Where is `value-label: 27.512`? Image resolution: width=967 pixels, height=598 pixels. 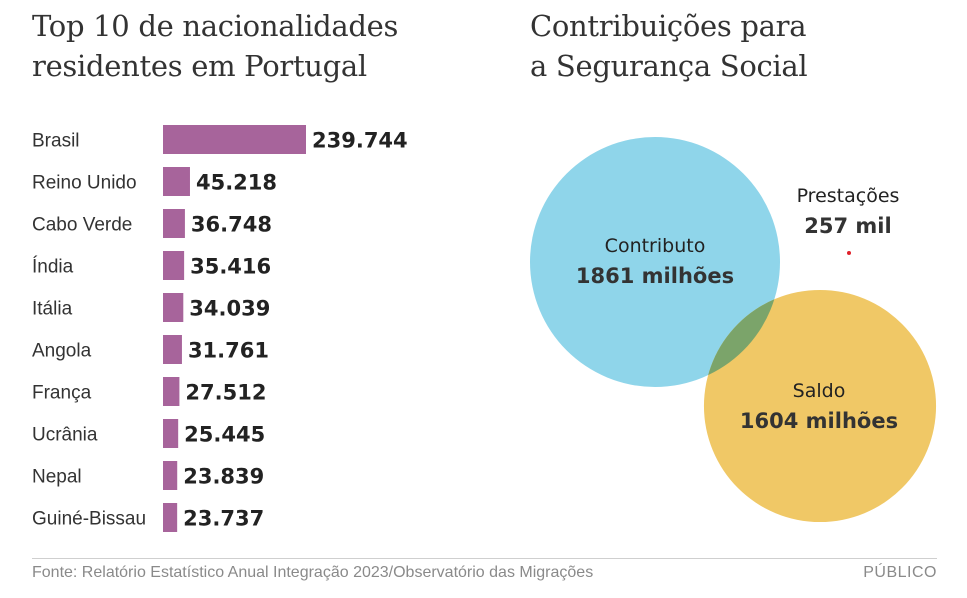 value-label: 27.512 is located at coordinates (225, 393).